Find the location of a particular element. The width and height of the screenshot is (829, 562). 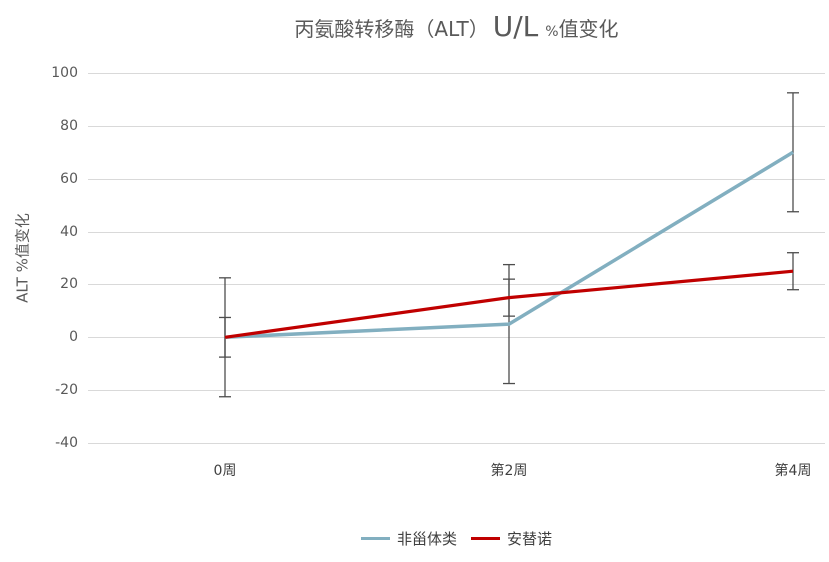

chart-title-suffix: 值变化 is located at coordinates (588, 29).